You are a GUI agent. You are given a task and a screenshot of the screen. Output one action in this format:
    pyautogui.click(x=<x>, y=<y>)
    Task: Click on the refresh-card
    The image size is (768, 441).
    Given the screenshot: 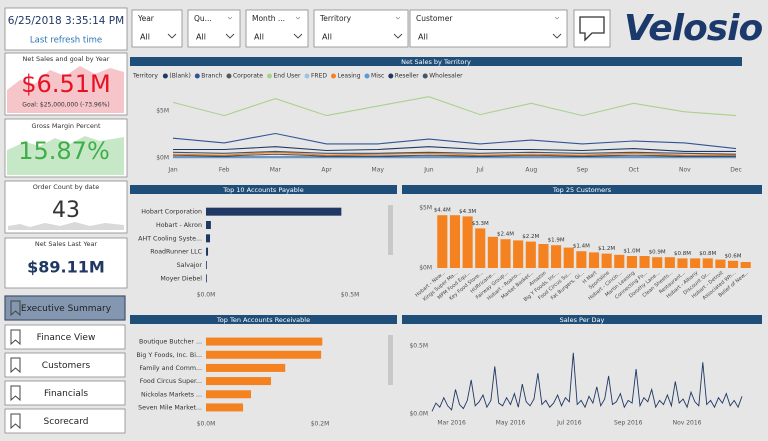 What is the action you would take?
    pyautogui.click(x=66, y=29)
    